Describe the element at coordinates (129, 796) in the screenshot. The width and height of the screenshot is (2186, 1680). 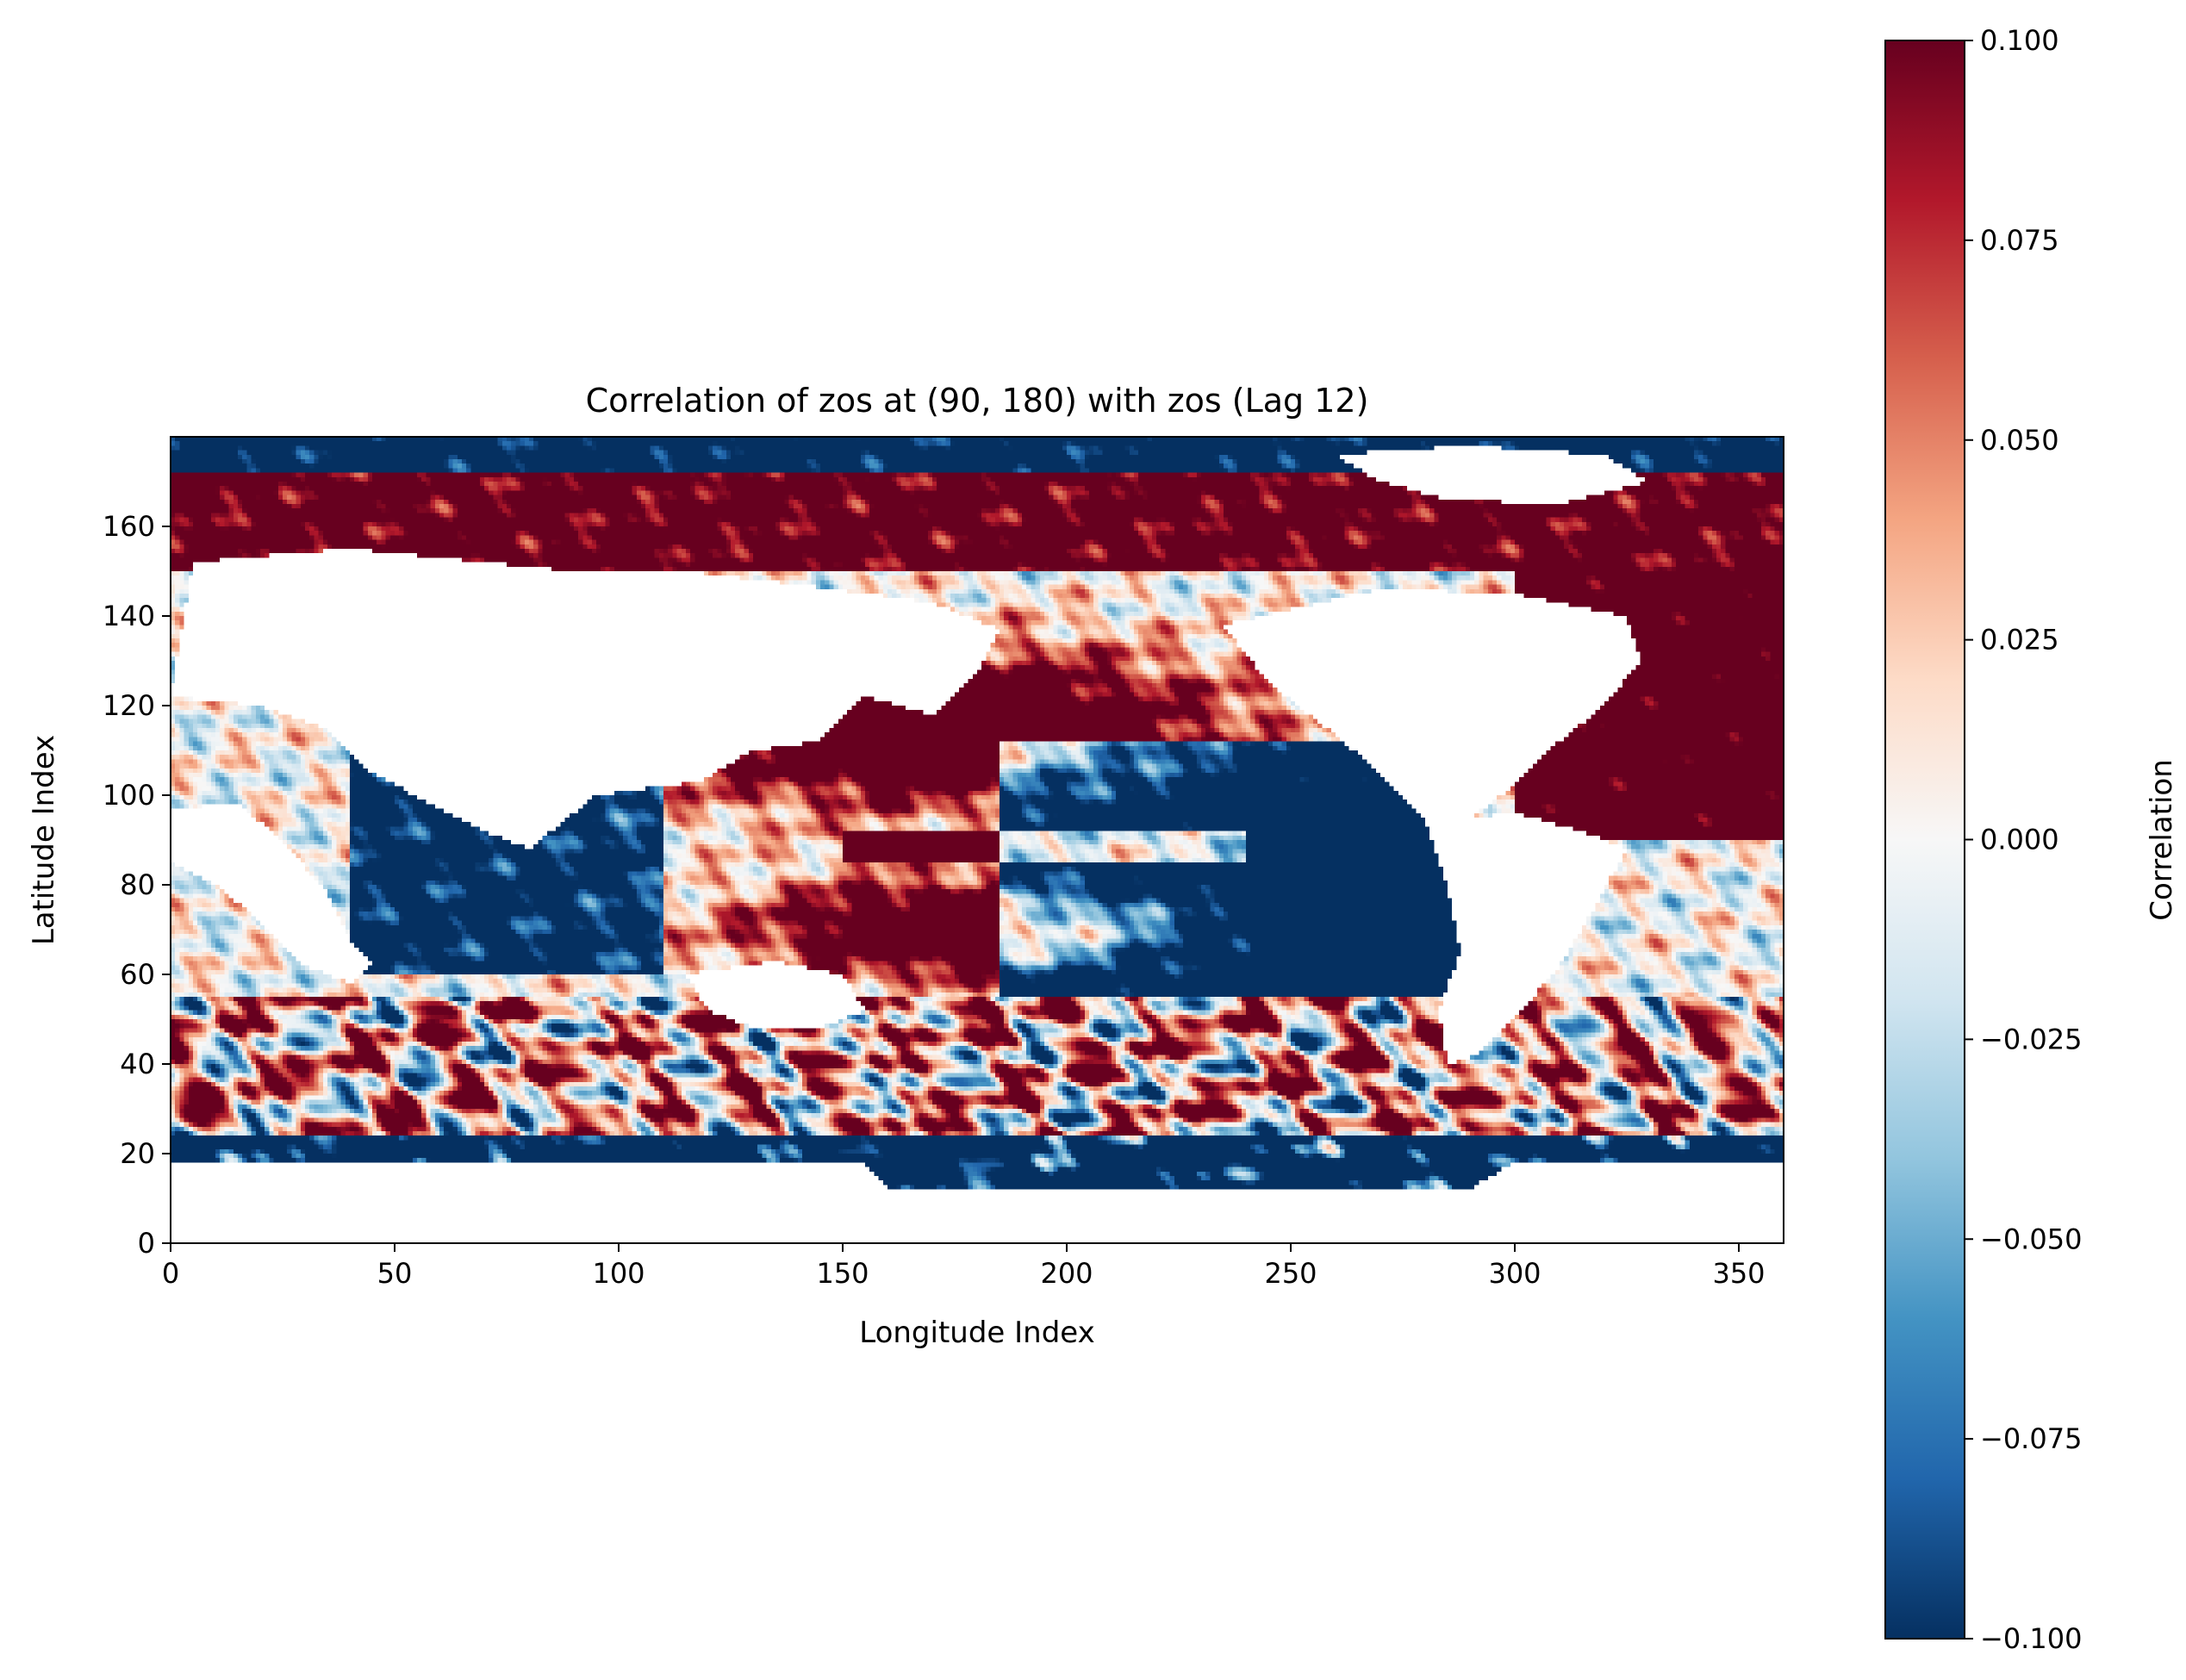
I see `y-tick-label: 100` at that location.